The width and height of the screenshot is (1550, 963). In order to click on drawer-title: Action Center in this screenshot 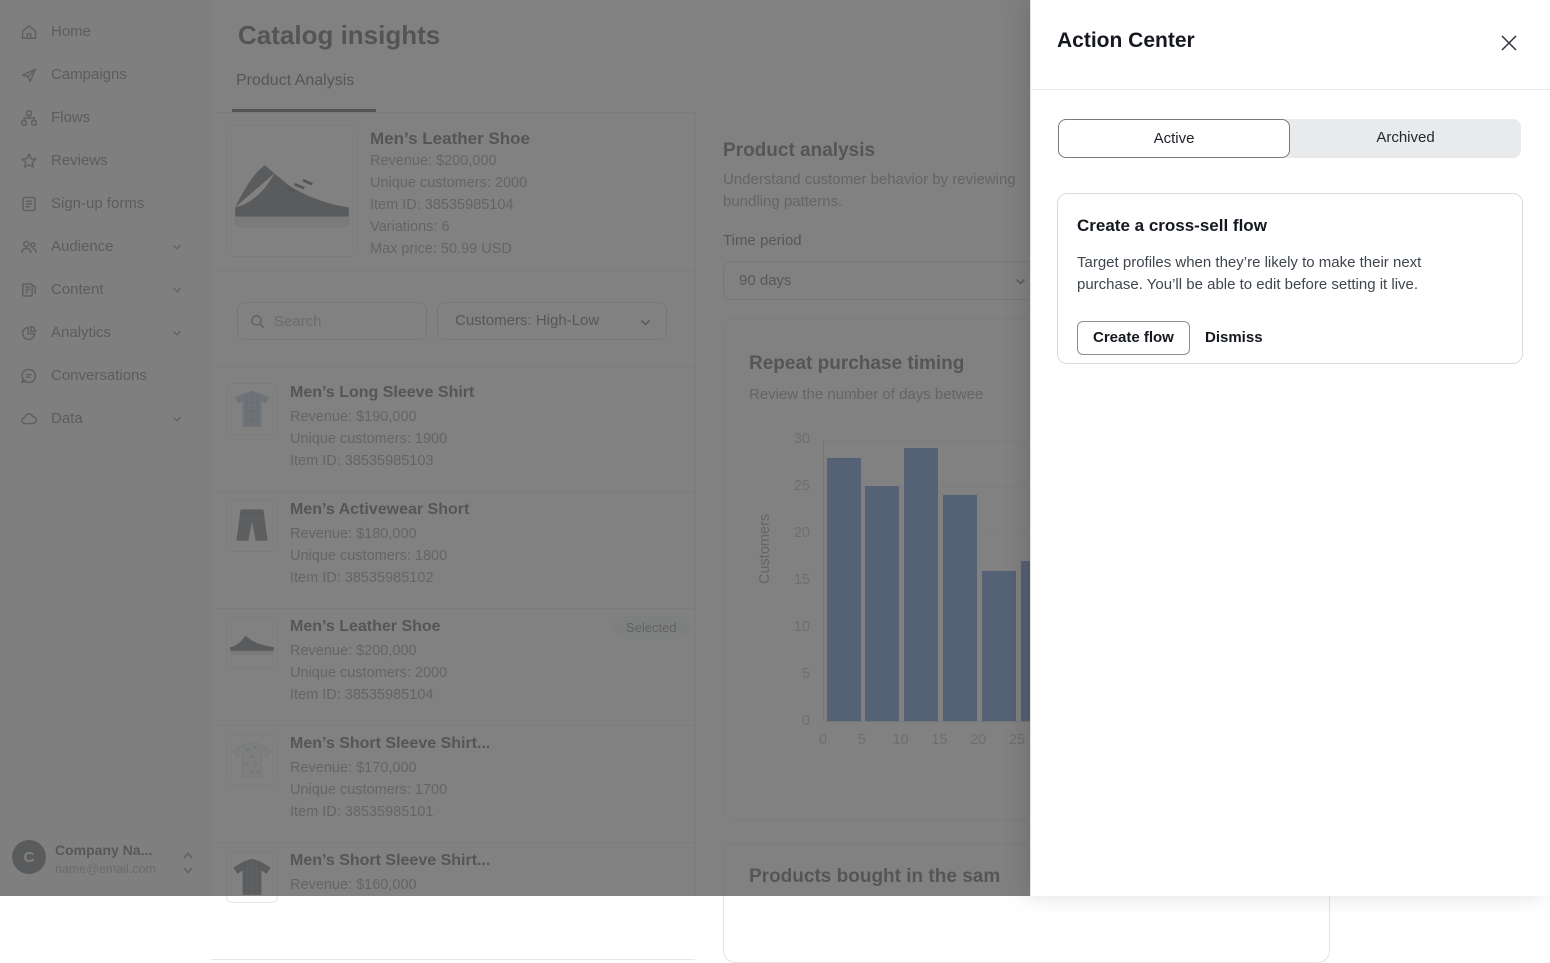, I will do `click(1126, 40)`.